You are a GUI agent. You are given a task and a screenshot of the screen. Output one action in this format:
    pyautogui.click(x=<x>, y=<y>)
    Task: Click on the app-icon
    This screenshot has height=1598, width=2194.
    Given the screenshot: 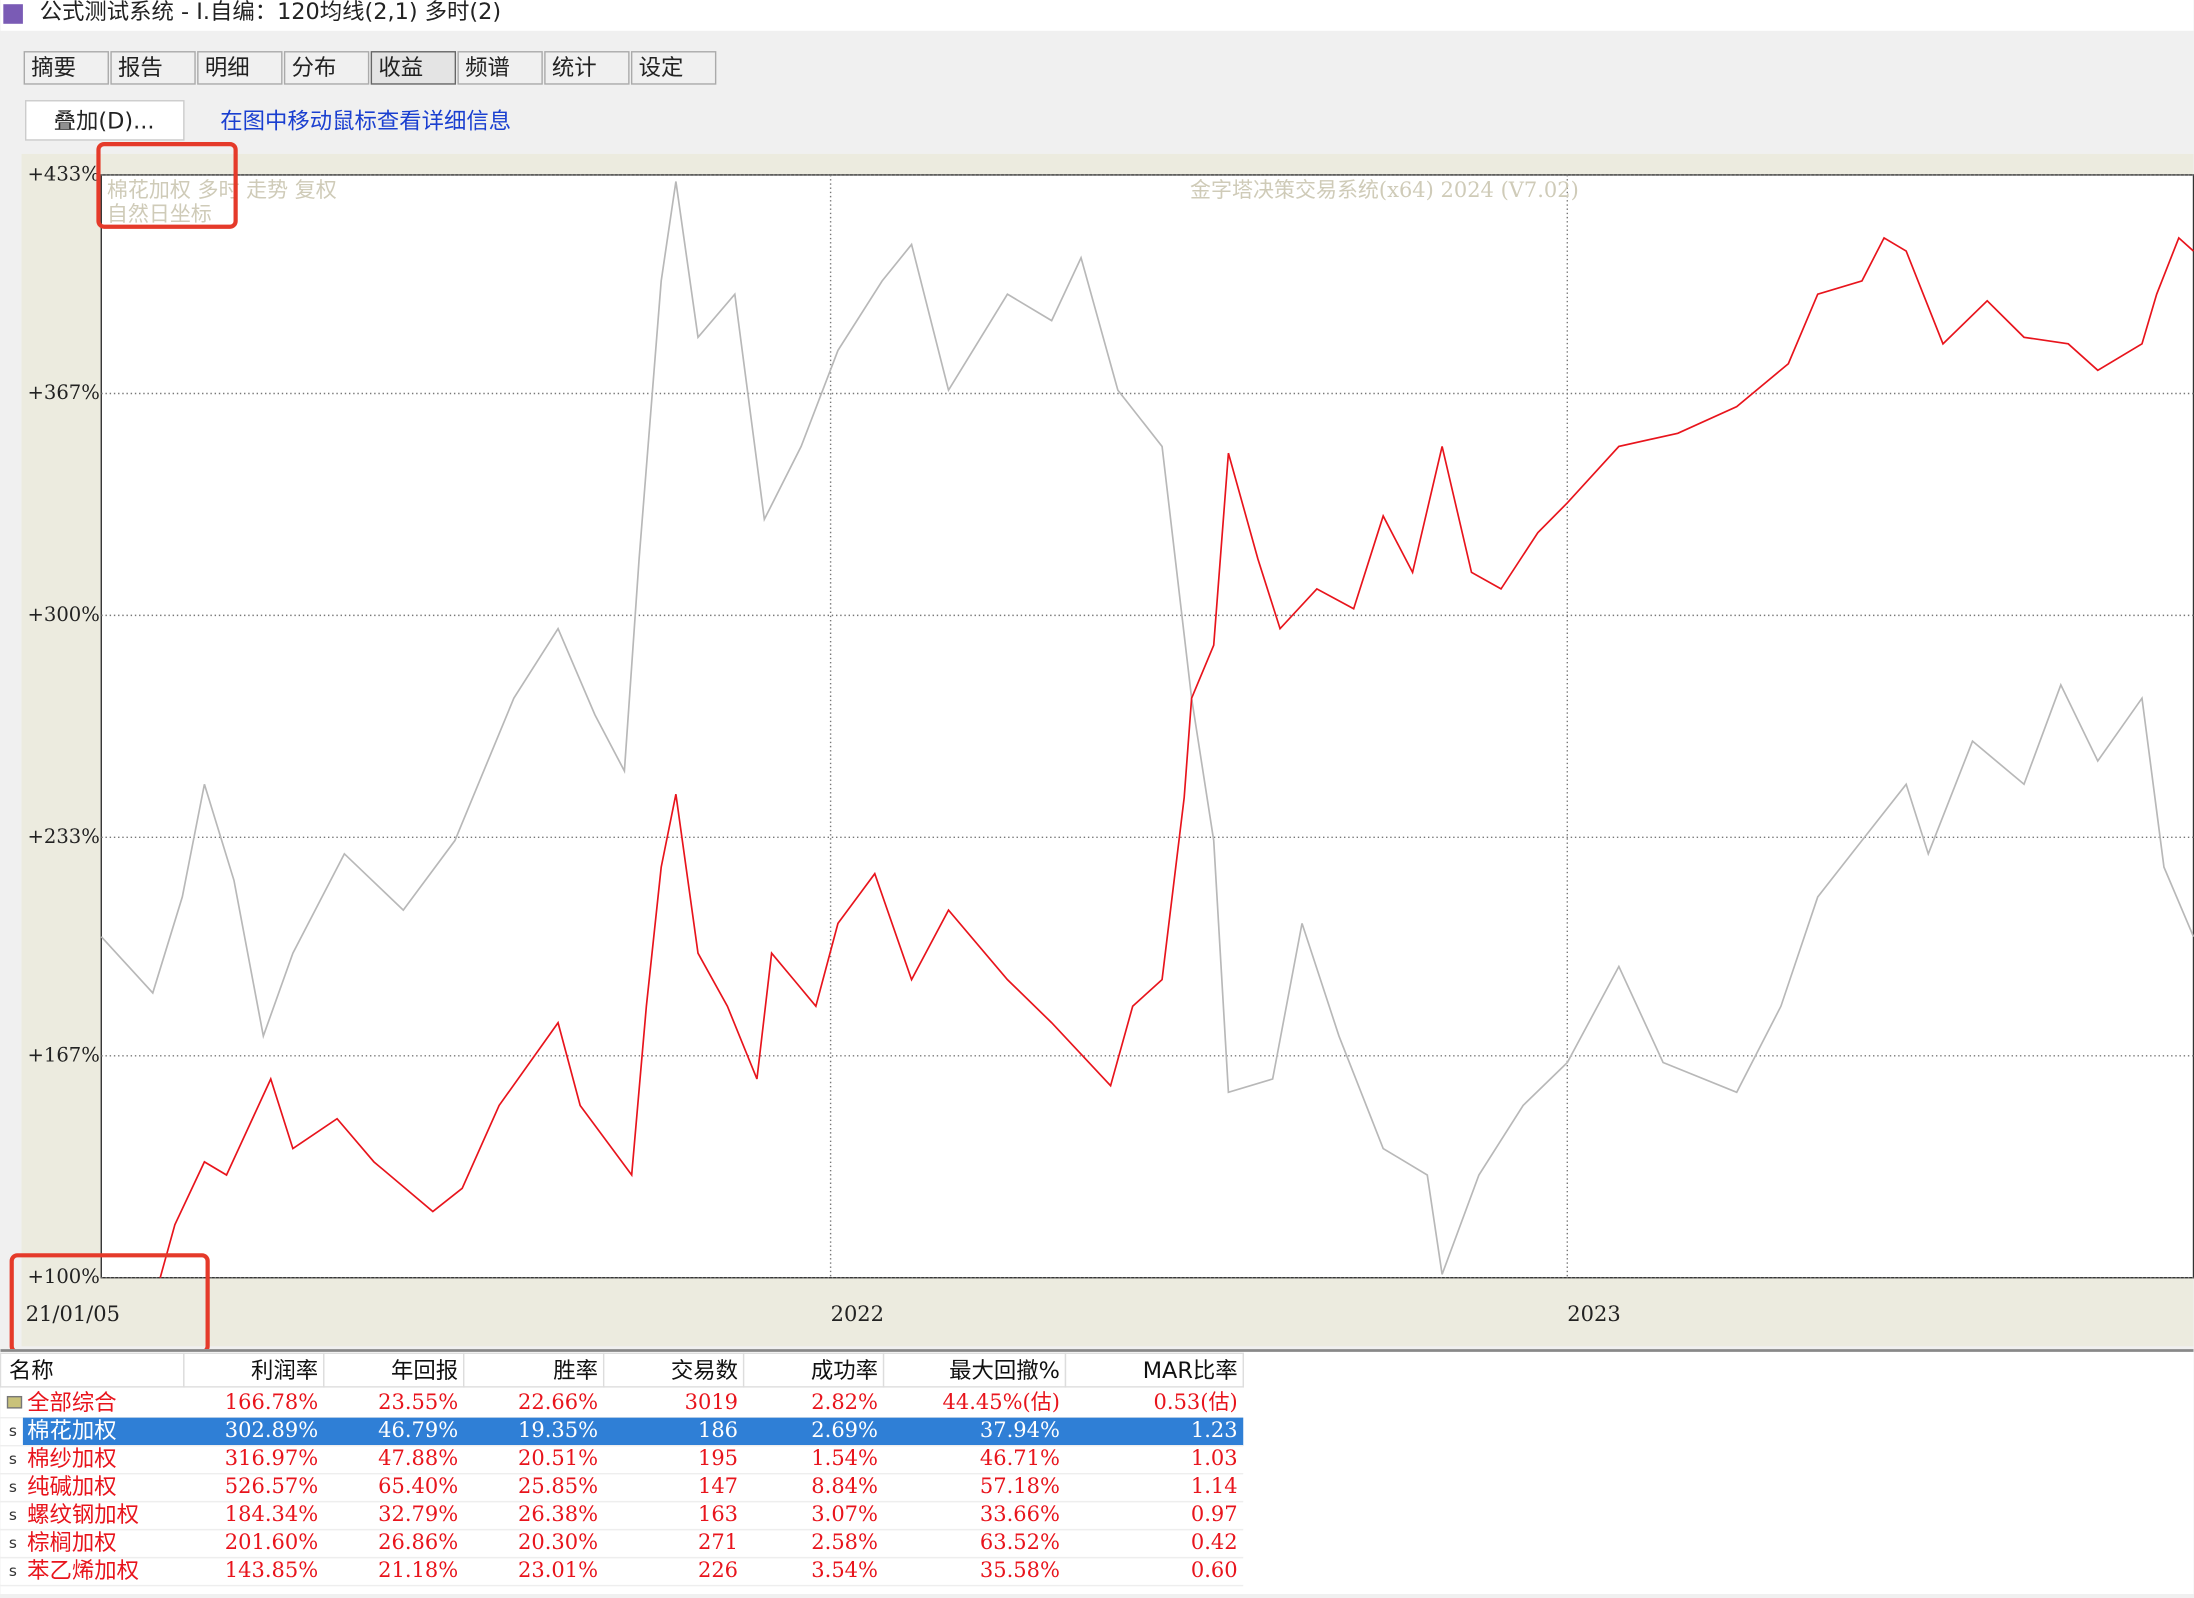 What is the action you would take?
    pyautogui.click(x=13, y=14)
    